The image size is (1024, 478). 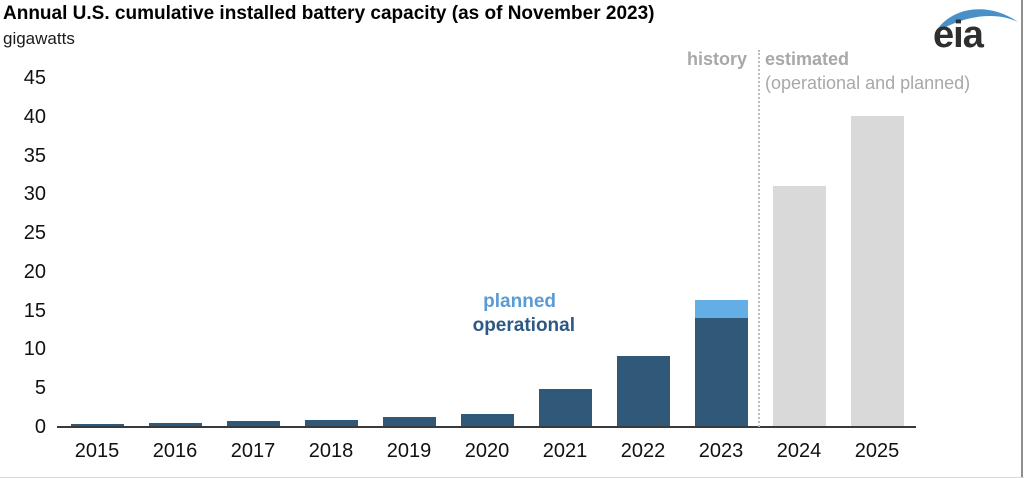 What do you see at coordinates (409, 421) in the screenshot?
I see `bar-2019-operational` at bounding box center [409, 421].